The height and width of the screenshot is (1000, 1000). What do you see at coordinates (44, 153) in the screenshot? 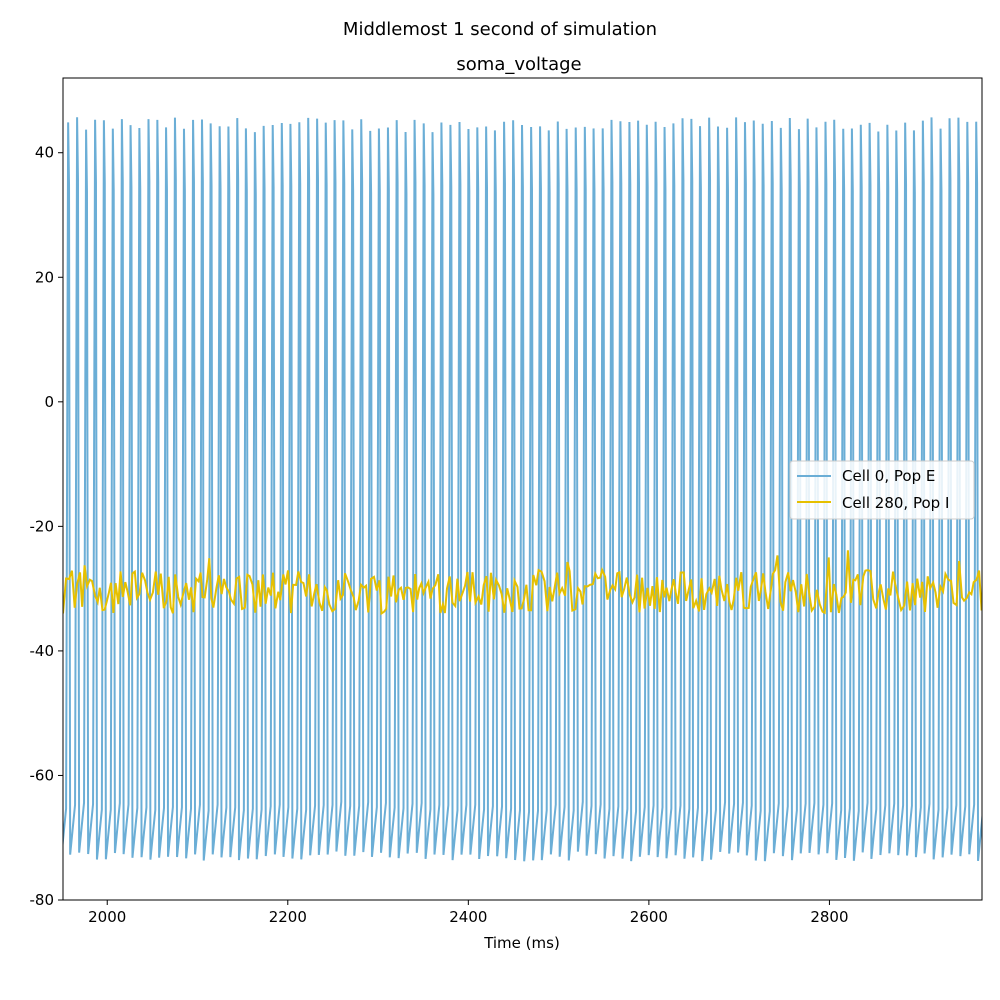
I see `y-tick-label: 40` at bounding box center [44, 153].